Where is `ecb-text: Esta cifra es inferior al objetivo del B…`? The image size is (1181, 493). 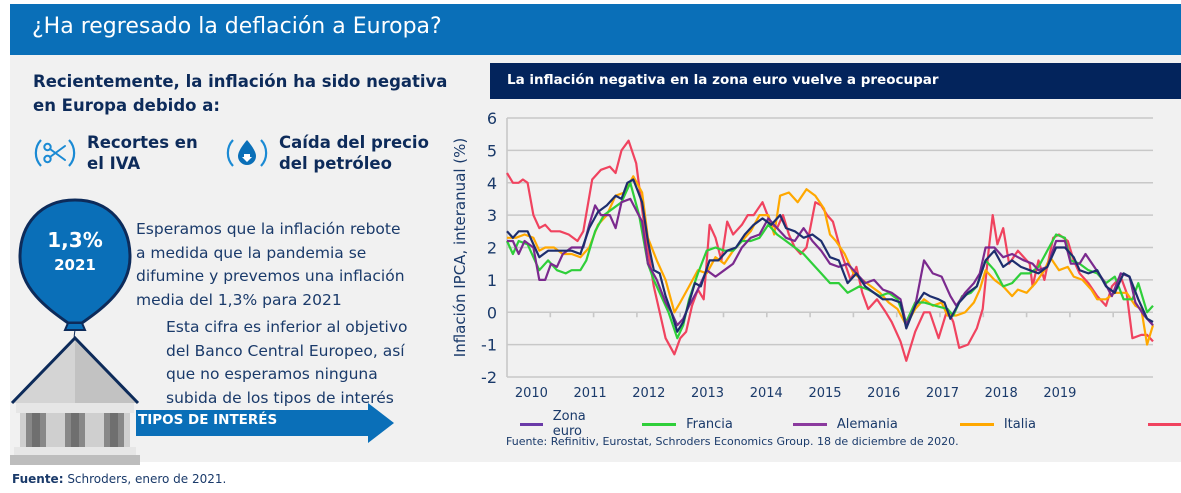
ecb-text: Esta cifra es inferior al objetivo del B… is located at coordinates (287, 363).